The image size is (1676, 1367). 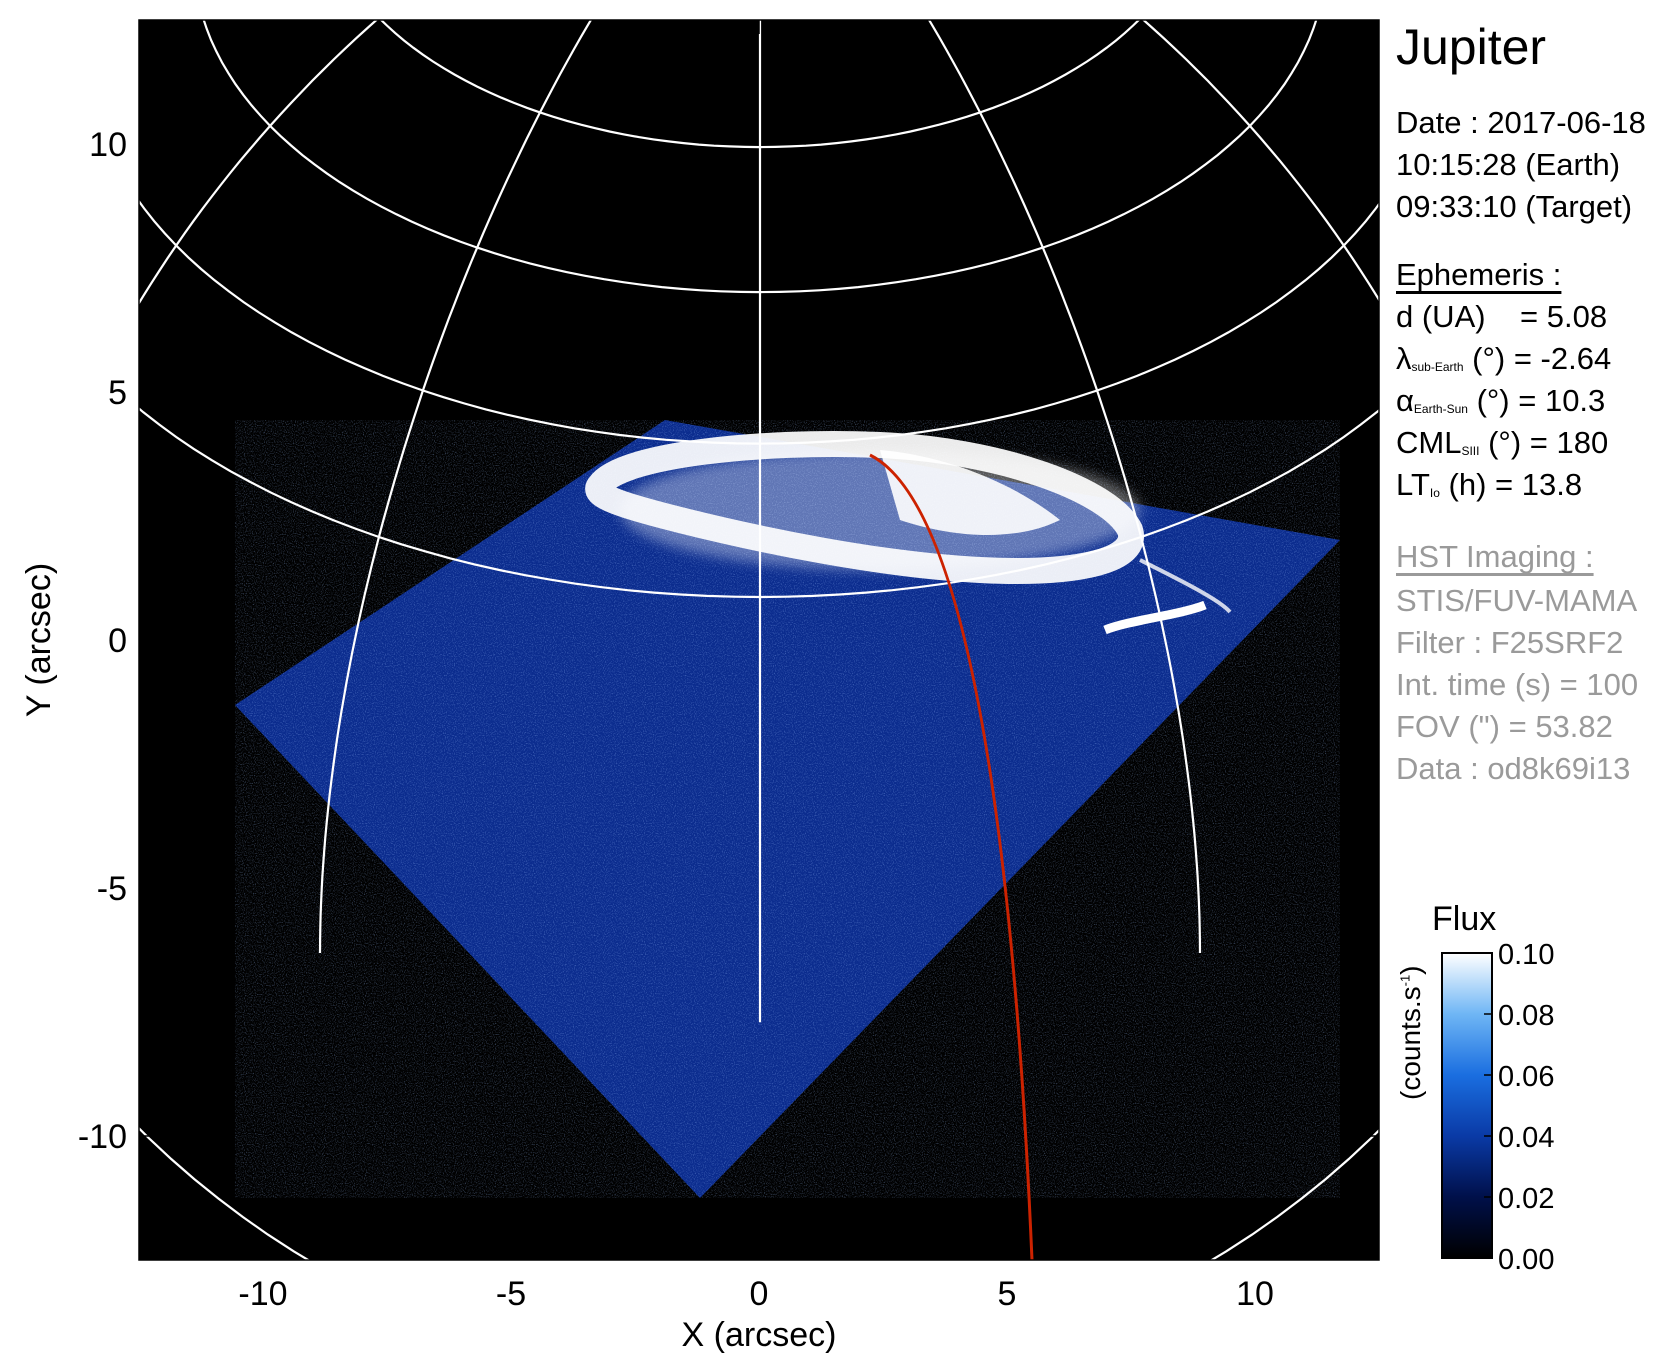 What do you see at coordinates (1526, 955) in the screenshot?
I see `colorbar-tick-label: 0.10` at bounding box center [1526, 955].